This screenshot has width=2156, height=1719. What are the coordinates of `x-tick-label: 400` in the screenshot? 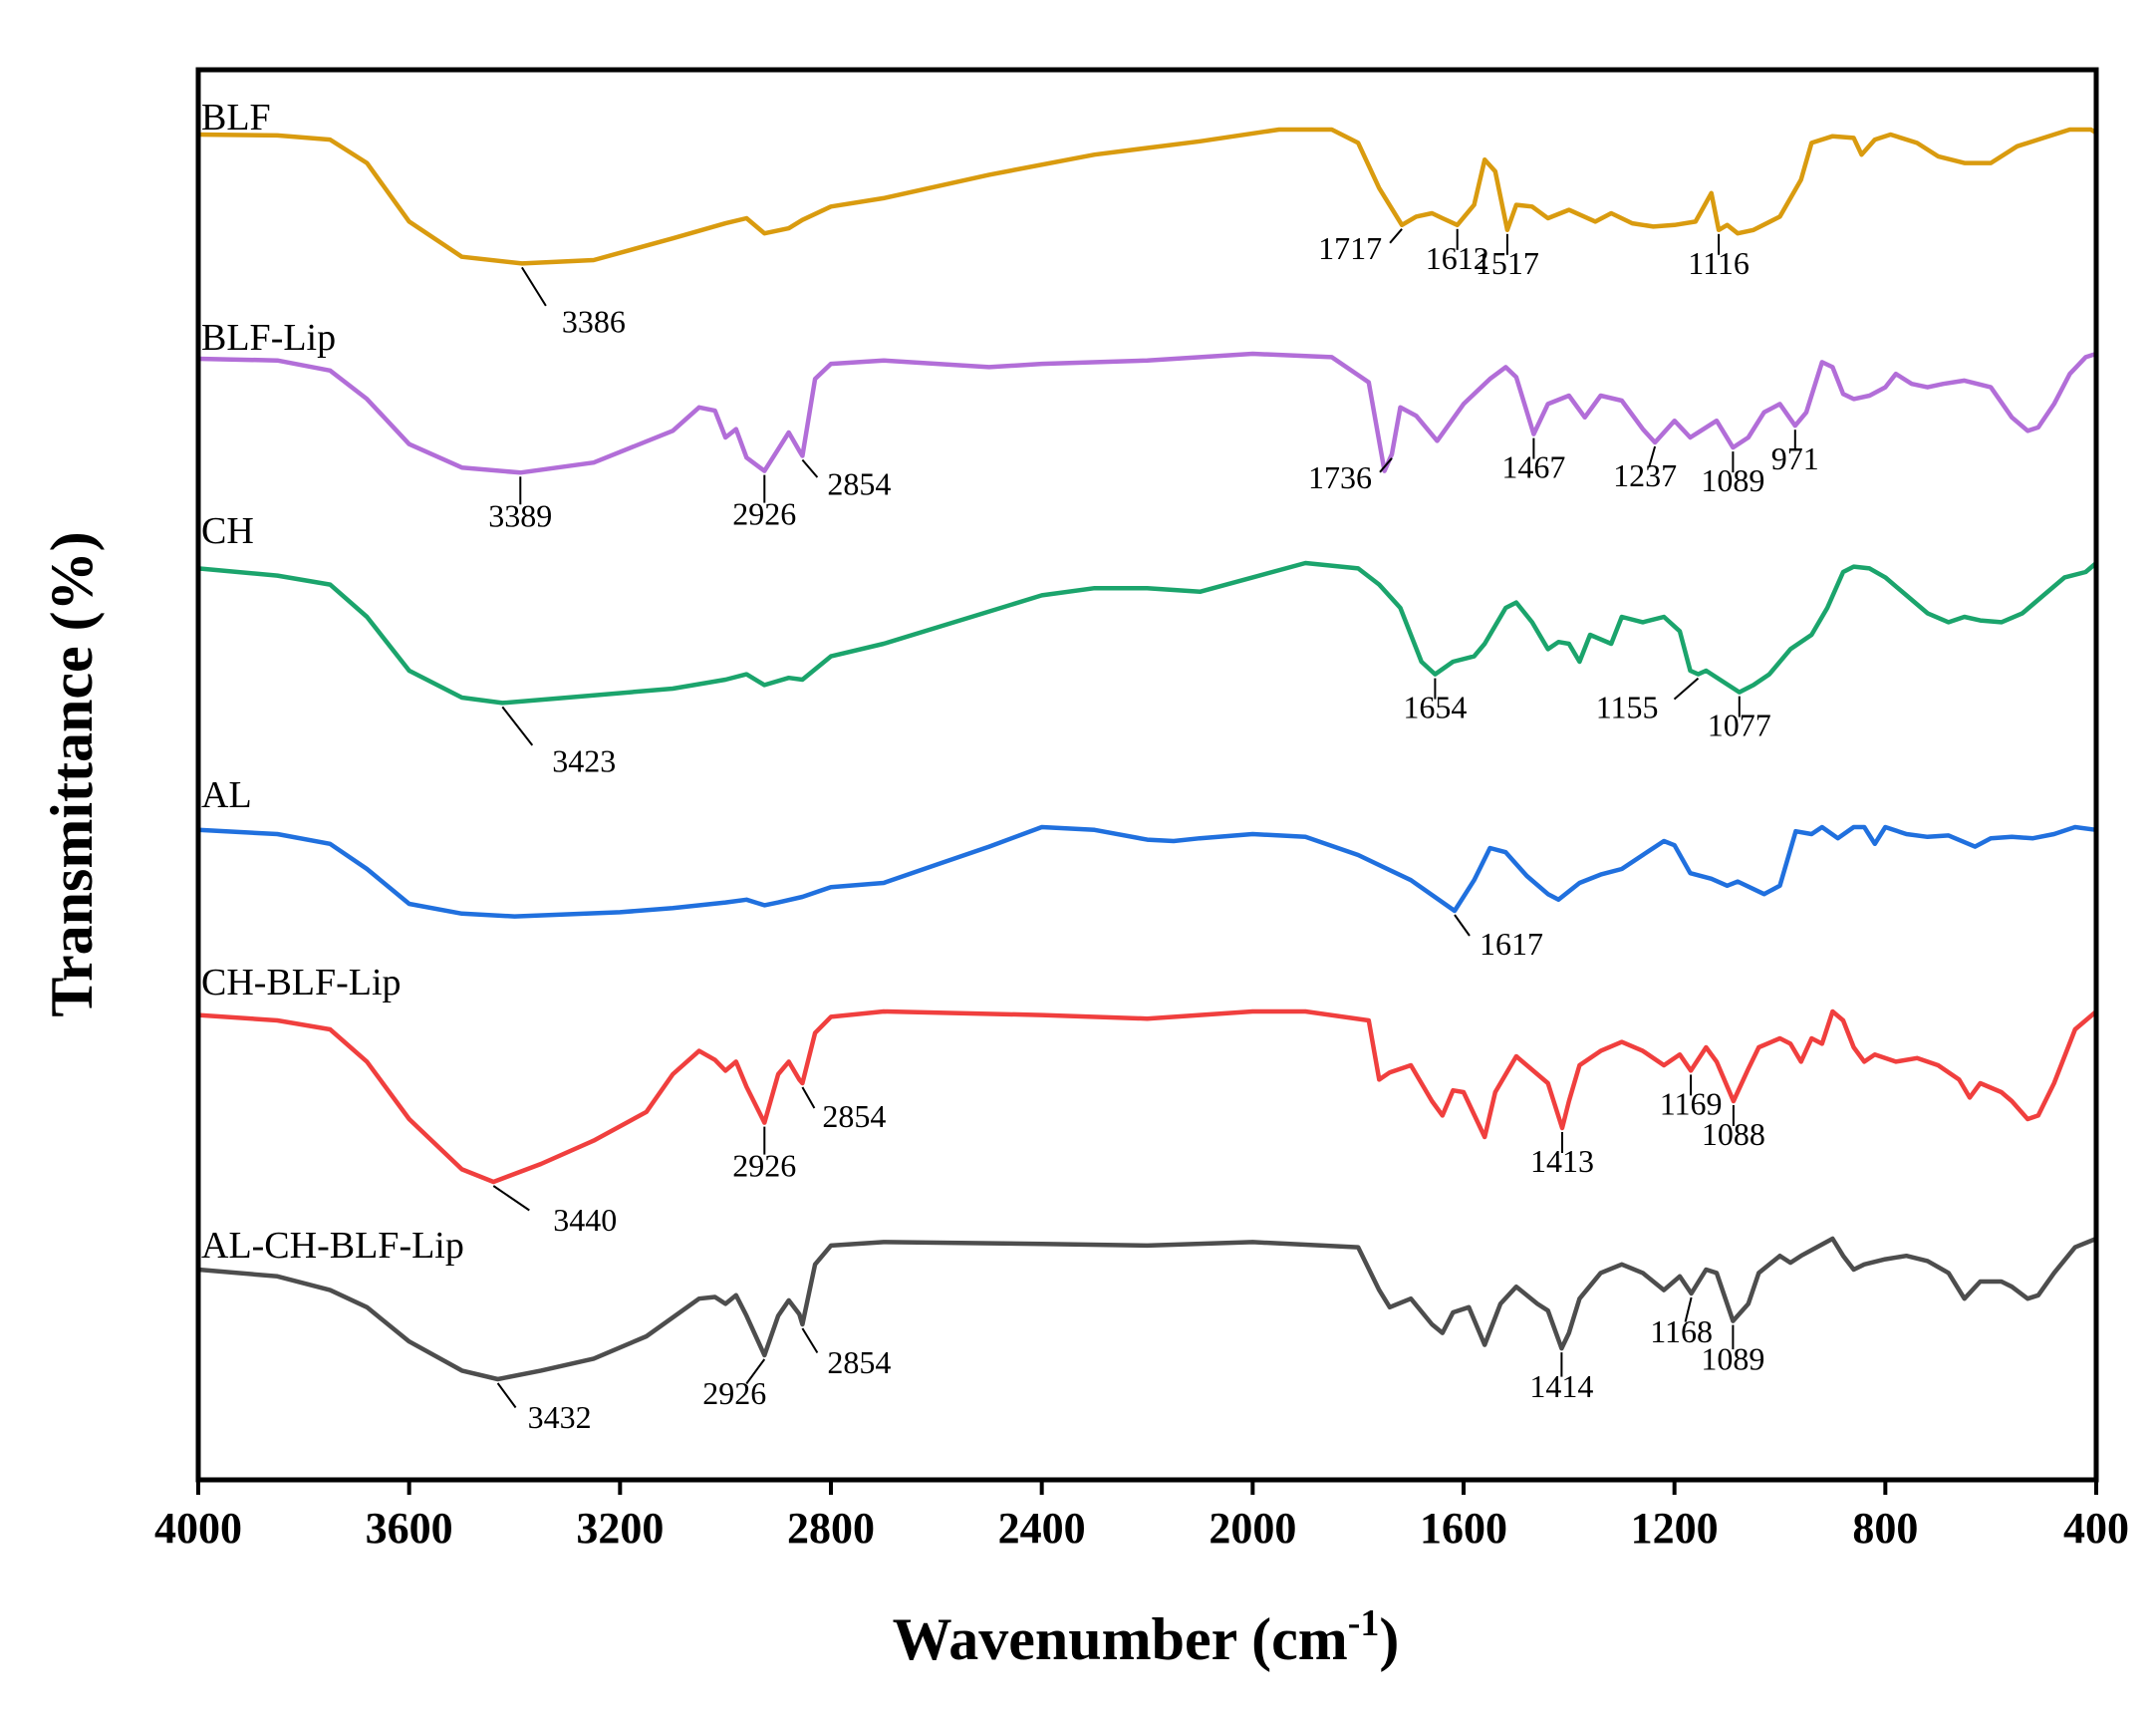 It's located at (2096, 1528).